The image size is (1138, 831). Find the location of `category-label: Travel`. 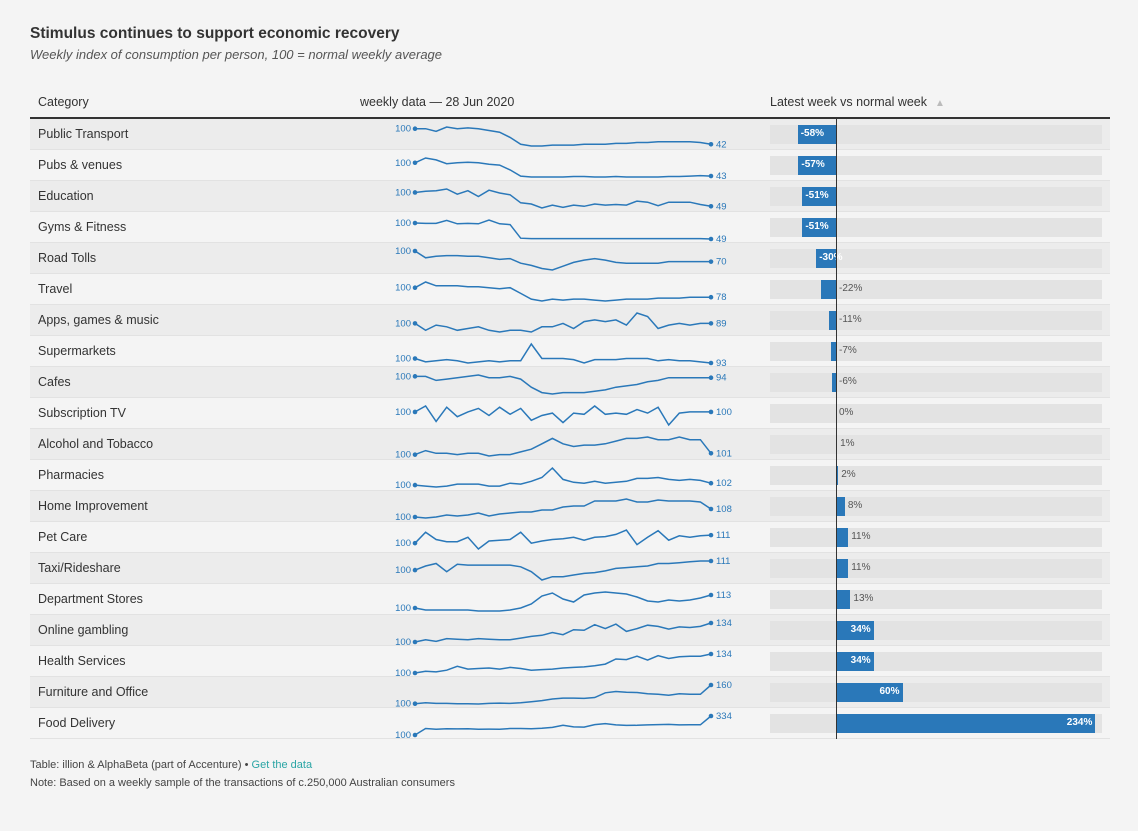

category-label: Travel is located at coordinates (55, 289).